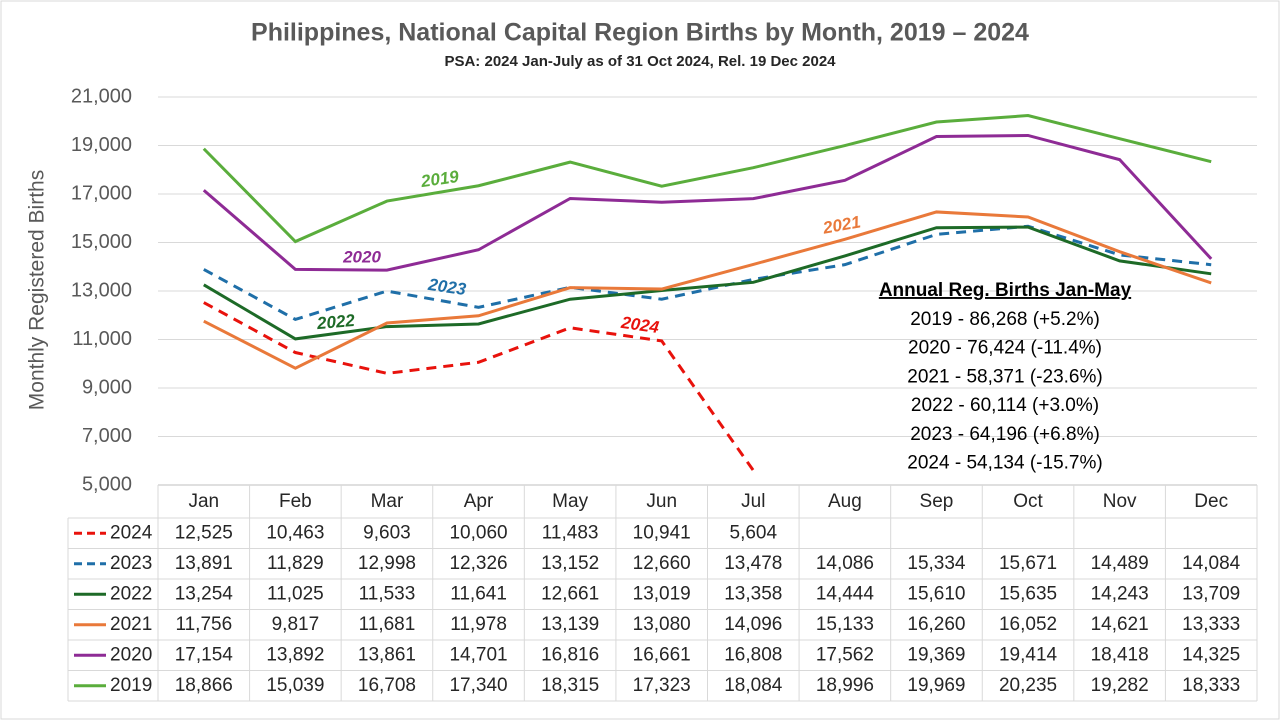 The image size is (1280, 720). I want to click on annotation-line: 2021 - 58,371 (-23.6%), so click(1004, 376).